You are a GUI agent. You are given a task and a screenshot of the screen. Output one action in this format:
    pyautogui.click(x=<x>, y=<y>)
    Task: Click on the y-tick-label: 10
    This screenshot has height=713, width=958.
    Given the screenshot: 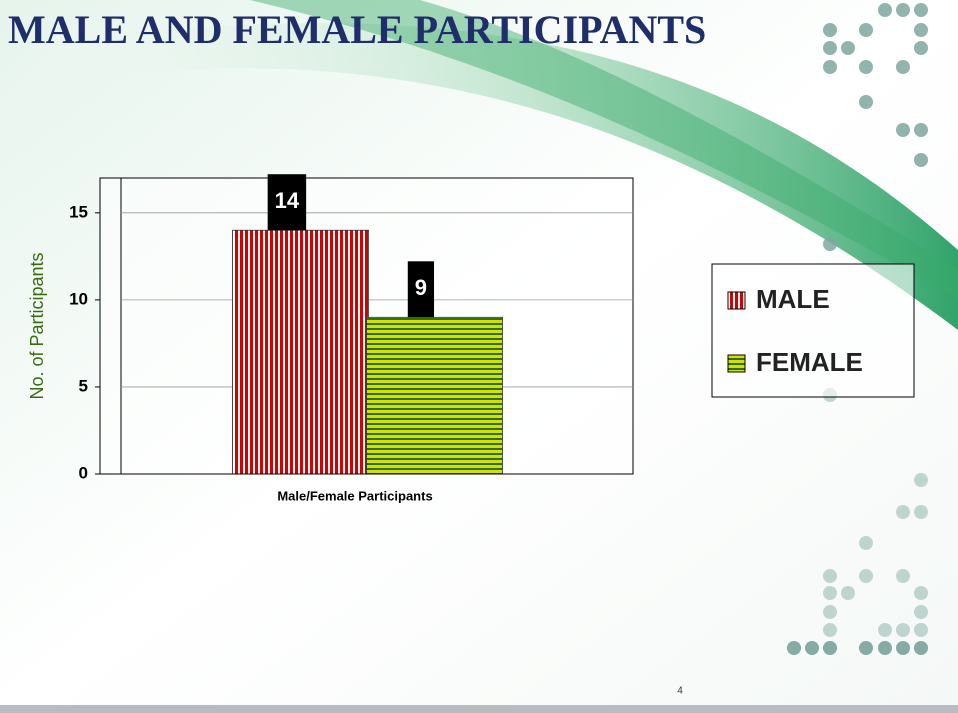 What is the action you would take?
    pyautogui.click(x=78, y=298)
    